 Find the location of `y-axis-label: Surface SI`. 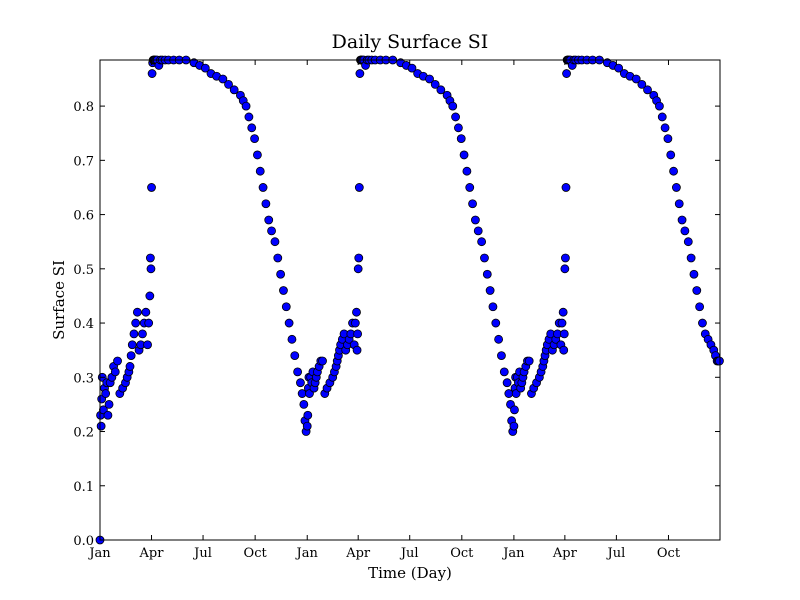

y-axis-label: Surface SI is located at coordinates (59, 300).